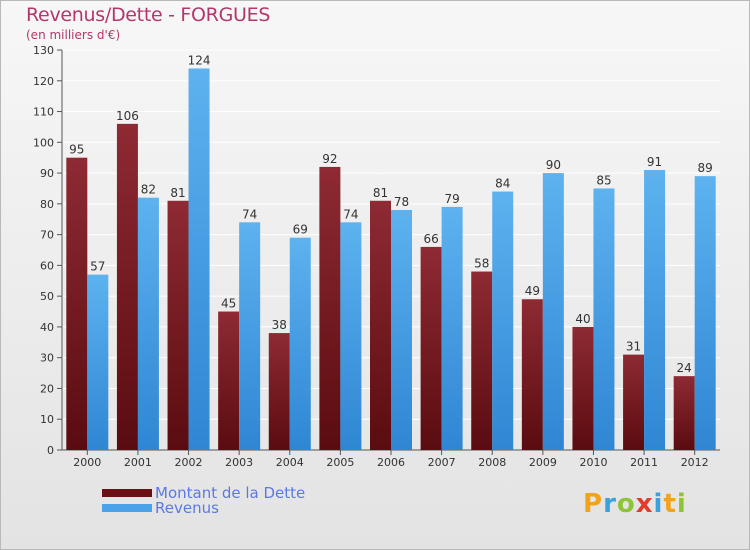 The width and height of the screenshot is (750, 550). Describe the element at coordinates (626, 504) in the screenshot. I see `logo-letter: o` at that location.